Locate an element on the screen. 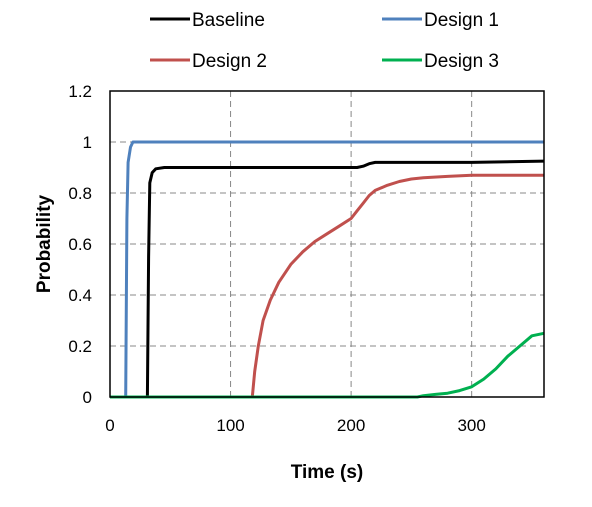 The image size is (592, 507). y-tick-label: 1.2 is located at coordinates (80, 91).